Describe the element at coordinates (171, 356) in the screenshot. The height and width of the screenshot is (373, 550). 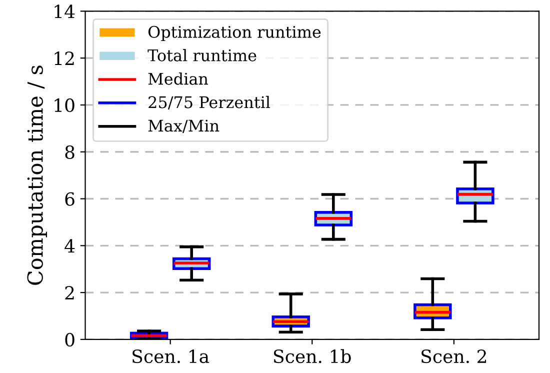
I see `x-tick-label: Scen. 1a` at that location.